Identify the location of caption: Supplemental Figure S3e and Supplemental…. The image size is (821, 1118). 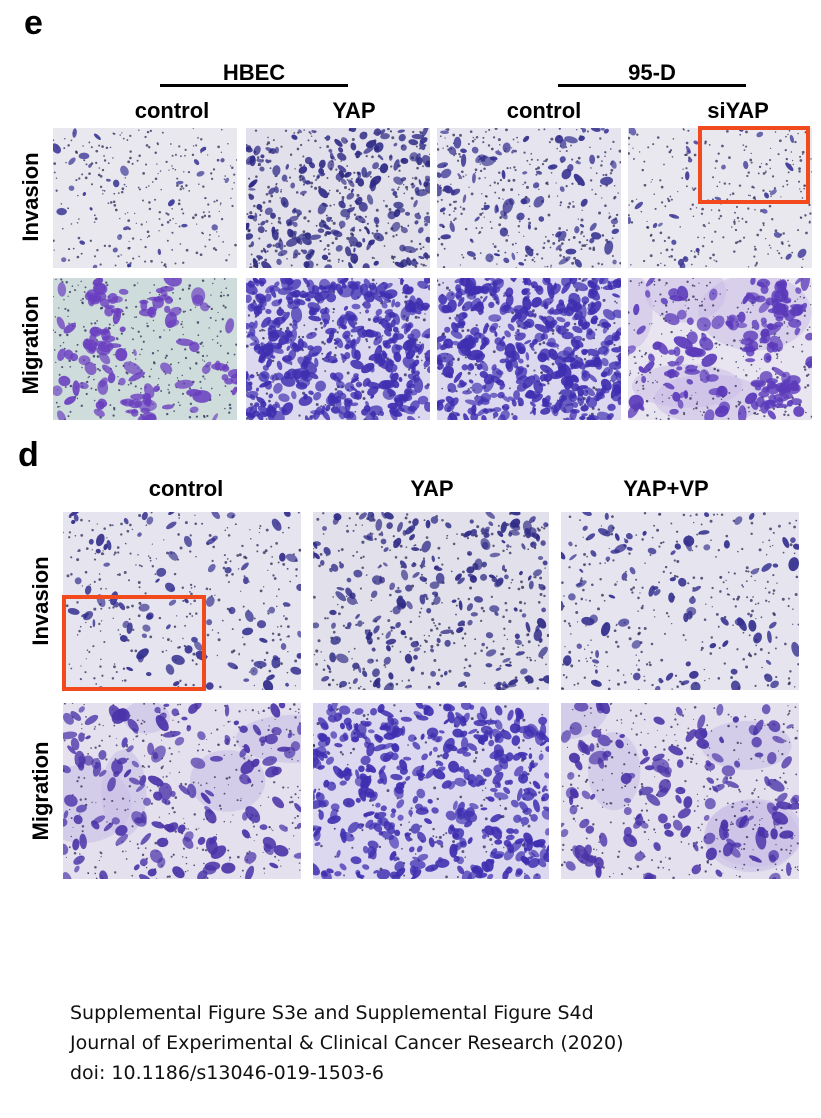
(440, 1043).